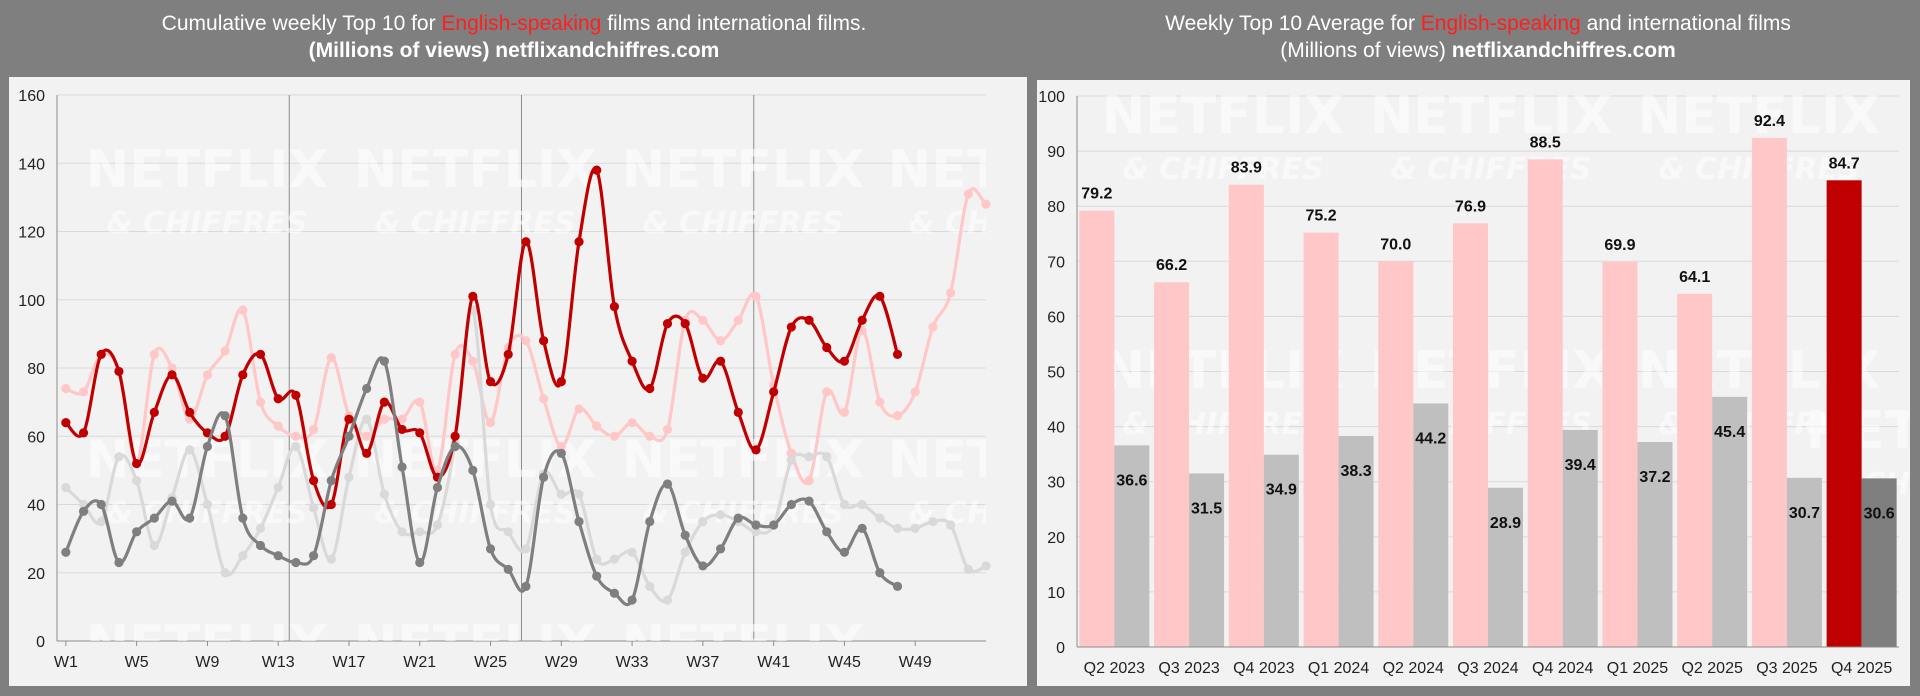 Image resolution: width=1920 pixels, height=696 pixels. I want to click on x-tick-label: W21, so click(419, 662).